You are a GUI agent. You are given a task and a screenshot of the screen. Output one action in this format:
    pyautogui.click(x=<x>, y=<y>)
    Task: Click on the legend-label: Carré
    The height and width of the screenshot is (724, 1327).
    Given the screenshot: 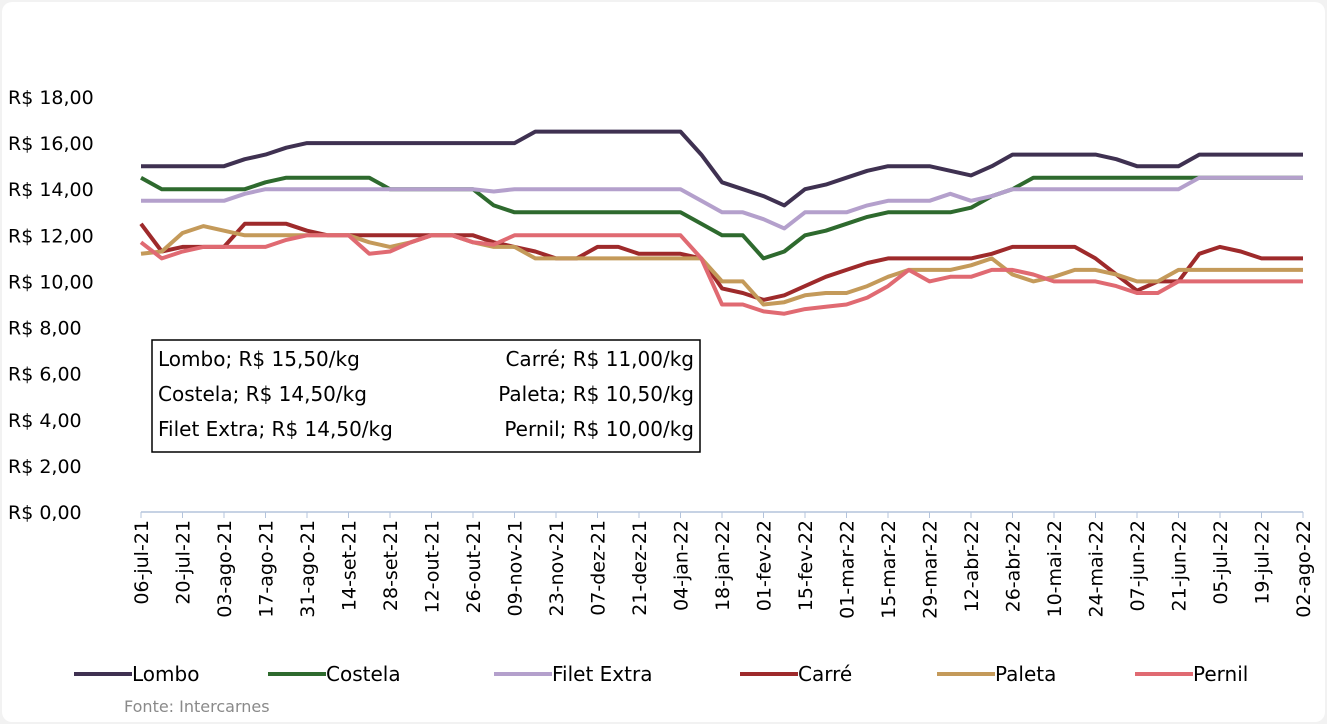 What is the action you would take?
    pyautogui.click(x=825, y=674)
    